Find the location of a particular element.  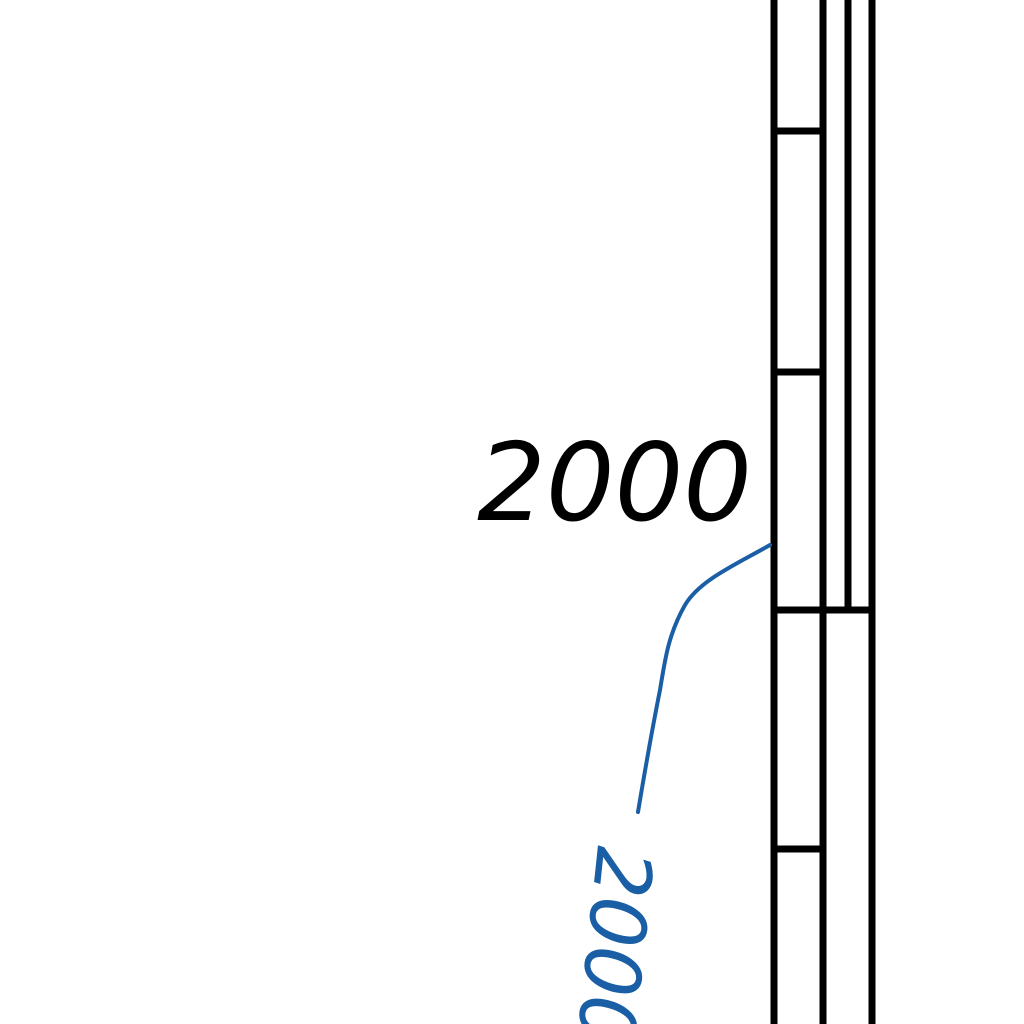

frame-elevation-label: 2000 is located at coordinates (614, 483).